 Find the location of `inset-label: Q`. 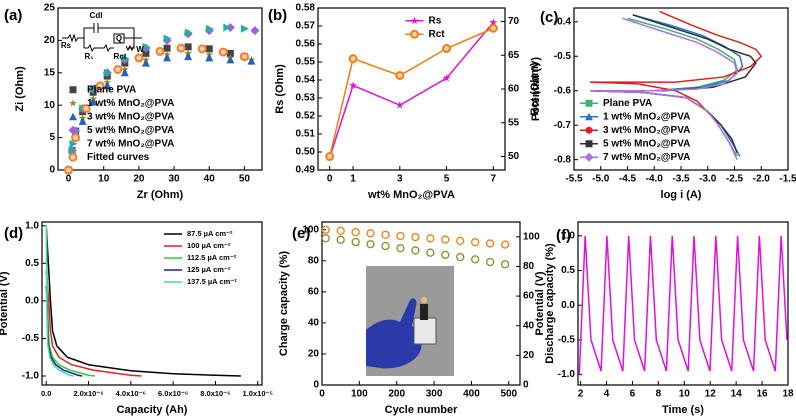

inset-label: Q is located at coordinates (119, 38).